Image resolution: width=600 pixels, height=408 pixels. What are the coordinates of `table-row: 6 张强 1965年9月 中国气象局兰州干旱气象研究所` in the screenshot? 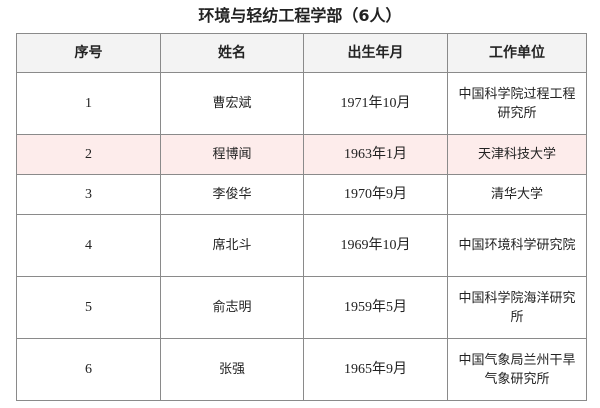 It's located at (301, 369).